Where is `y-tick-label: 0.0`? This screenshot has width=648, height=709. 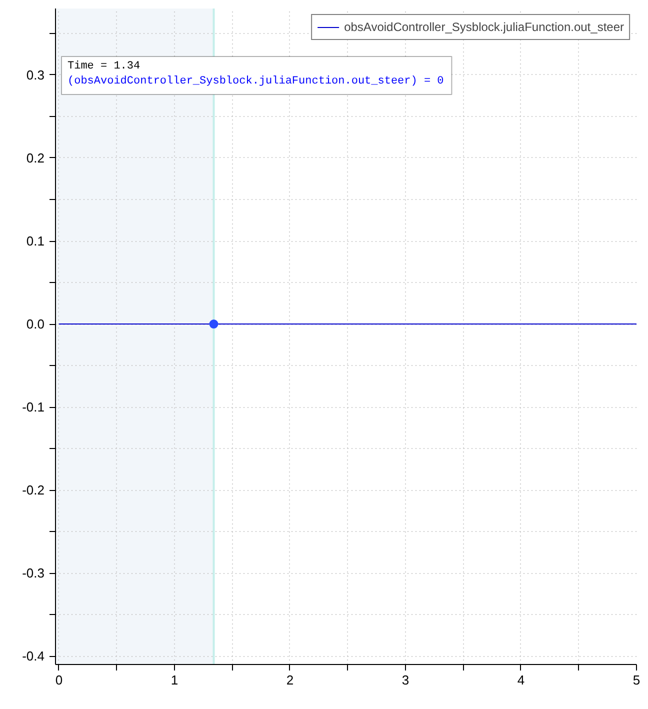 y-tick-label: 0.0 is located at coordinates (35, 324).